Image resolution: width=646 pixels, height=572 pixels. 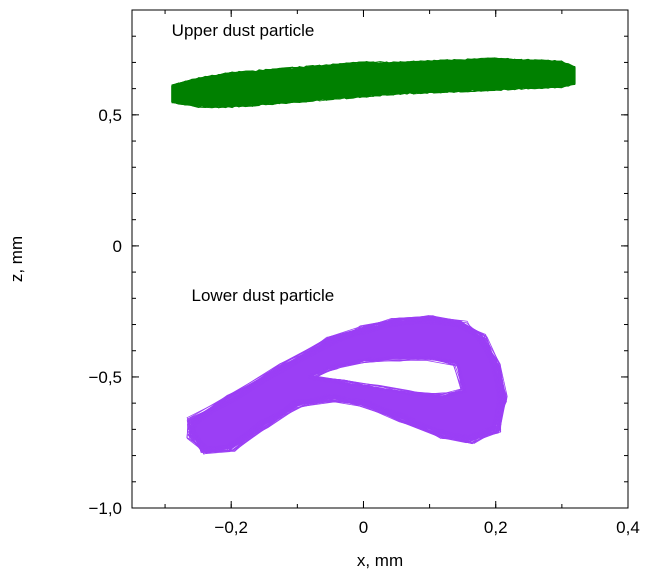 What do you see at coordinates (628, 527) in the screenshot?
I see `x-tick-label: 0,4` at bounding box center [628, 527].